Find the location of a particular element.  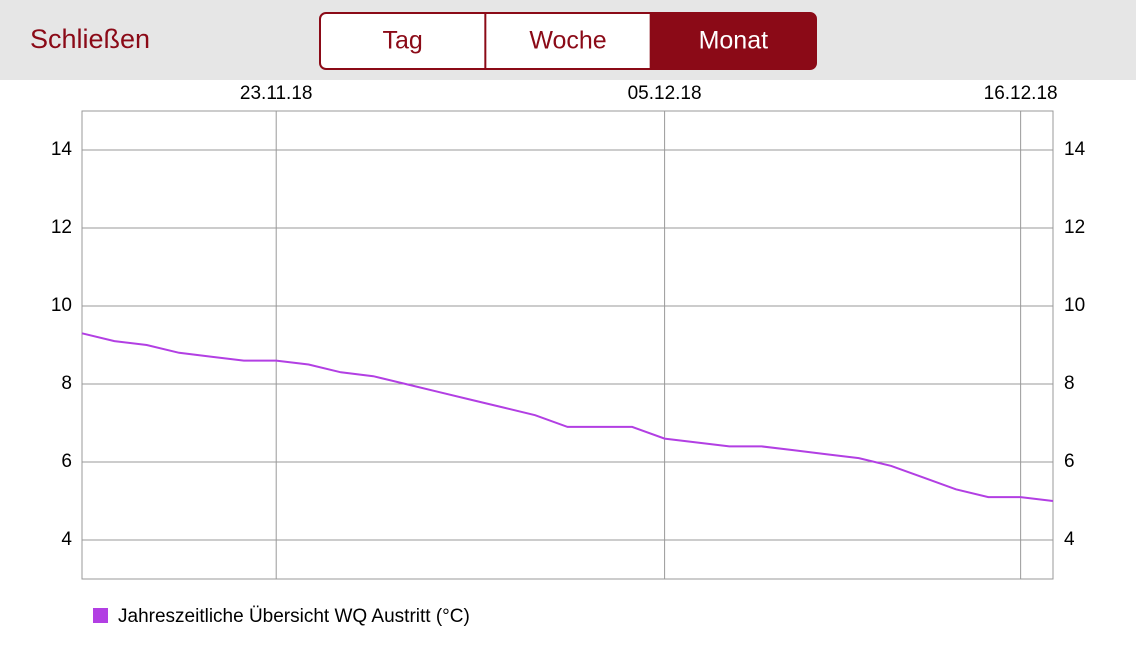

close-button: Schließen is located at coordinates (90, 39).